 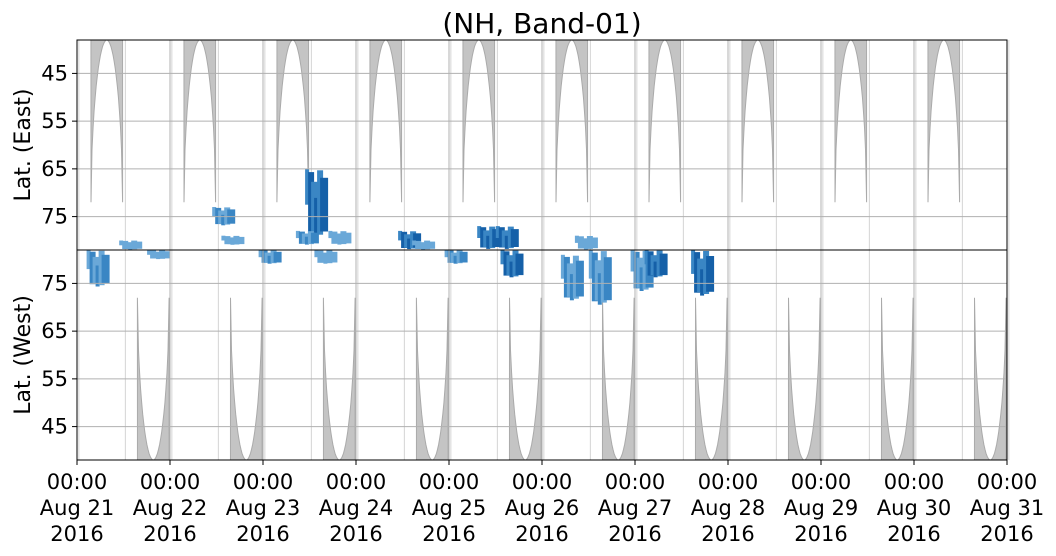 I want to click on chart-title: (NH, Band-01), so click(x=541, y=23).